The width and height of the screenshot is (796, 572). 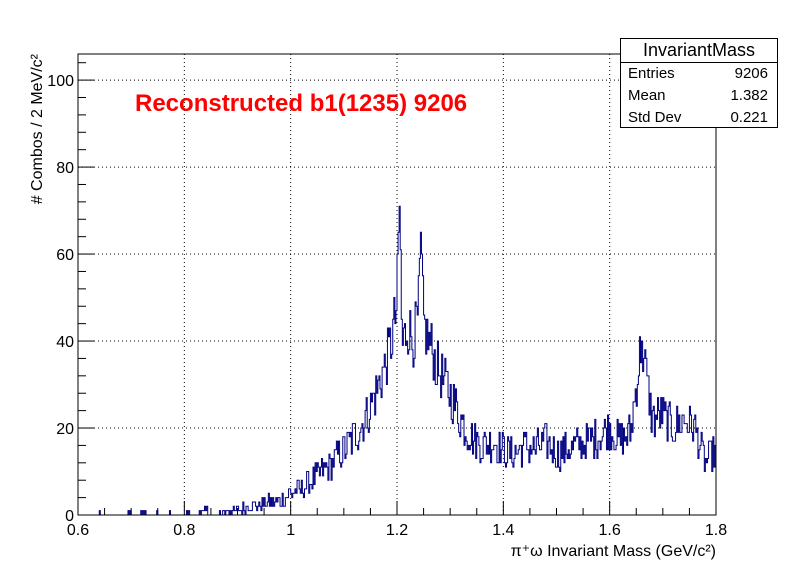 What do you see at coordinates (78, 530) in the screenshot?
I see `x-tick-label: 0.6` at bounding box center [78, 530].